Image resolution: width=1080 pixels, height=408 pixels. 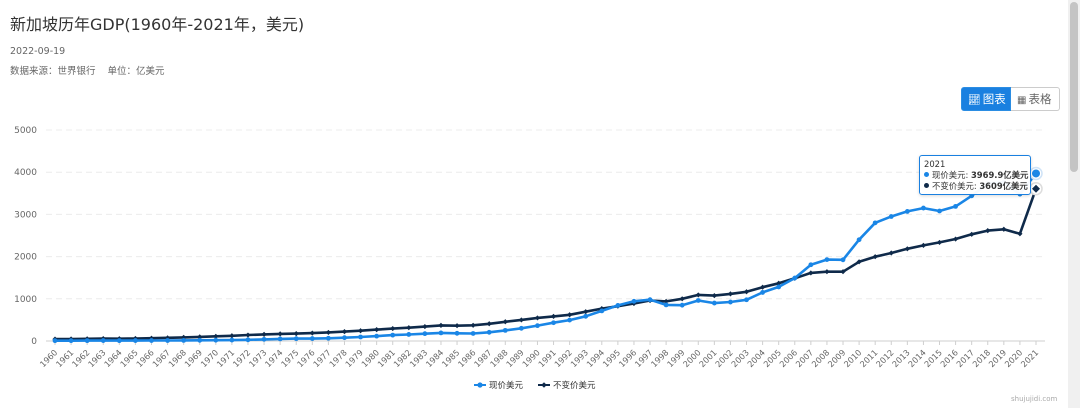 What do you see at coordinates (480, 385) in the screenshot?
I see `legend-current-marker` at bounding box center [480, 385].